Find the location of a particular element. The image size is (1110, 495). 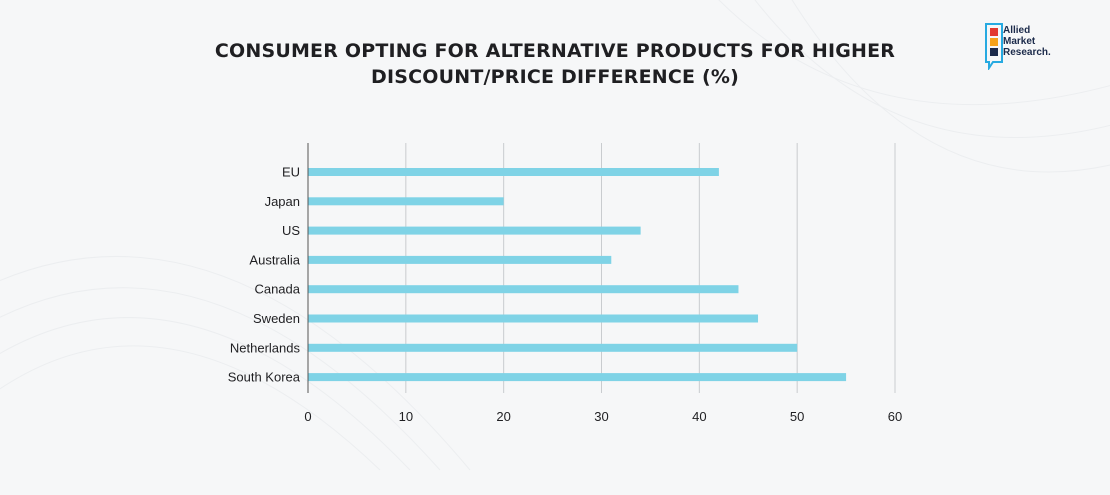

x-tick-label-30: 30 is located at coordinates (601, 416).